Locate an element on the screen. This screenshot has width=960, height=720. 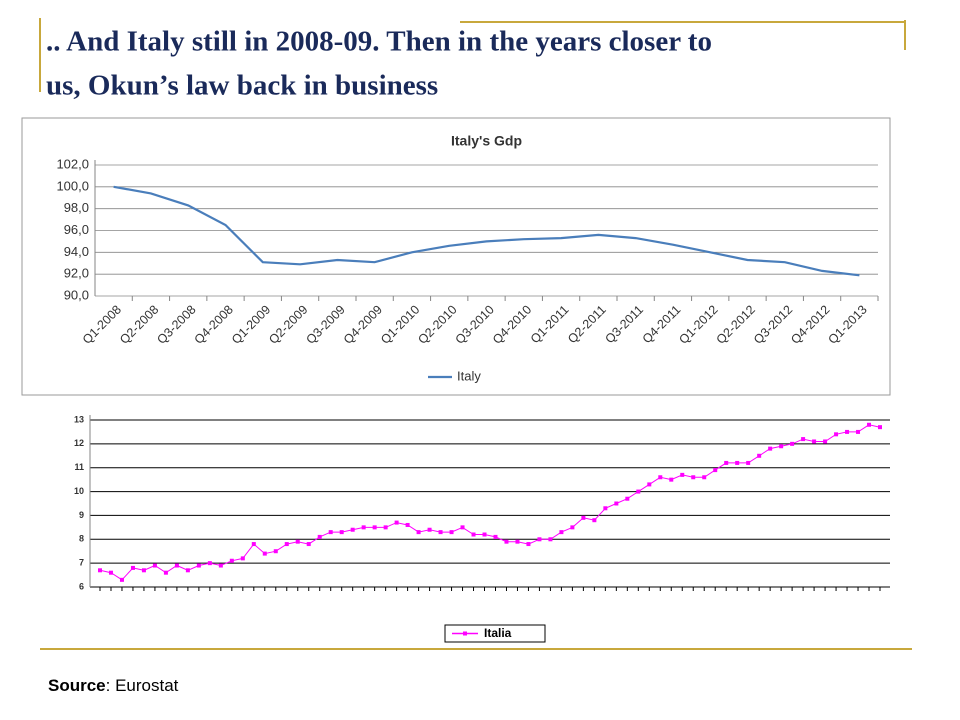
legend-box is located at coordinates (495, 633).